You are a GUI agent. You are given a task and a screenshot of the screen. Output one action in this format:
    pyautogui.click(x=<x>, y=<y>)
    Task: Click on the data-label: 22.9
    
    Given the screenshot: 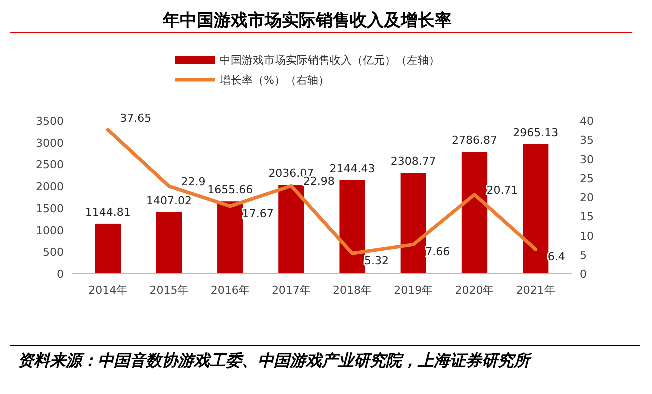 What is the action you would take?
    pyautogui.click(x=193, y=181)
    